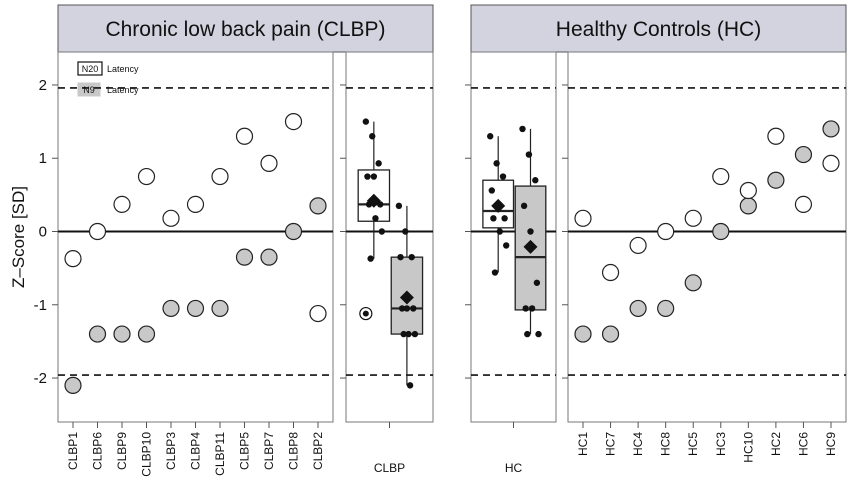 The width and height of the screenshot is (850, 500). I want to click on y-tick-label: -2, so click(40, 378).